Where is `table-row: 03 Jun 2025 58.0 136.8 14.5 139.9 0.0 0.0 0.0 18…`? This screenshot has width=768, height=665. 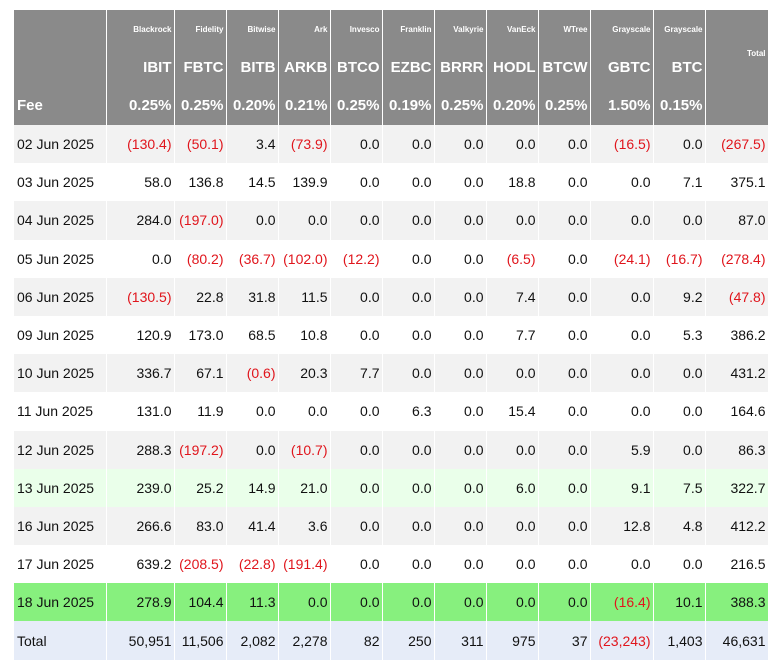 table-row: 03 Jun 2025 58.0 136.8 14.5 139.9 0.0 0.0 0.0 18… is located at coordinates (391, 182).